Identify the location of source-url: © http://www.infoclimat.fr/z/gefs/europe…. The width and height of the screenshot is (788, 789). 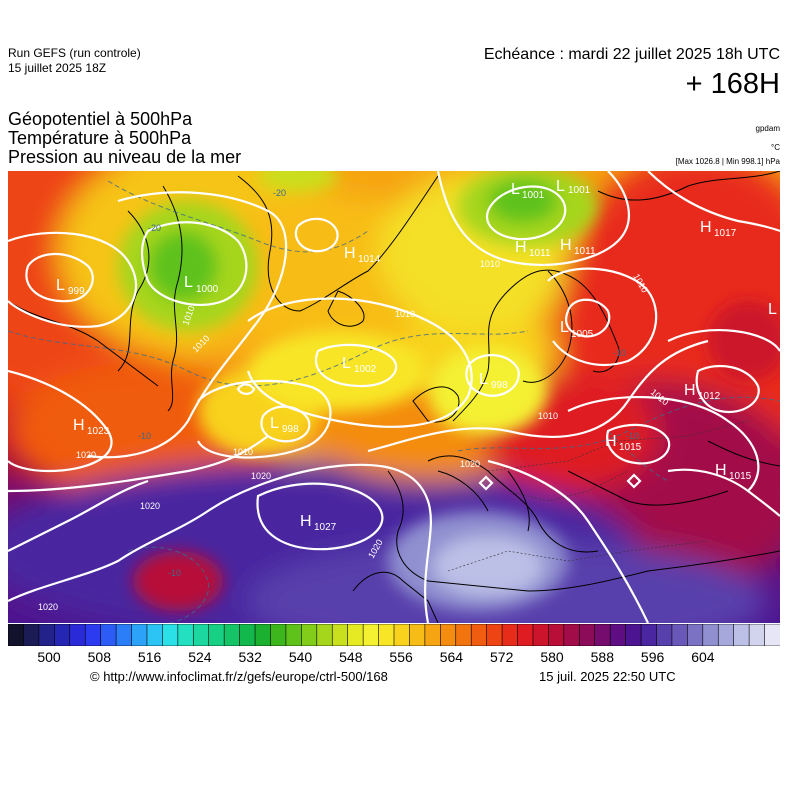
(239, 676).